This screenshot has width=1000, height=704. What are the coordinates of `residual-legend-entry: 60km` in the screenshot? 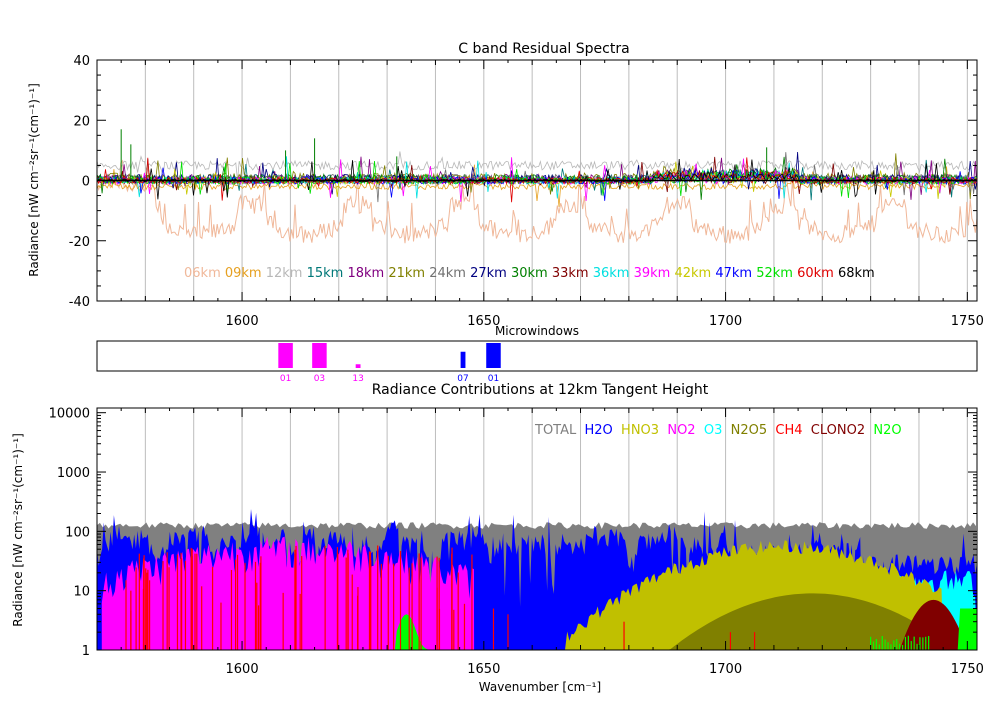 It's located at (813, 273).